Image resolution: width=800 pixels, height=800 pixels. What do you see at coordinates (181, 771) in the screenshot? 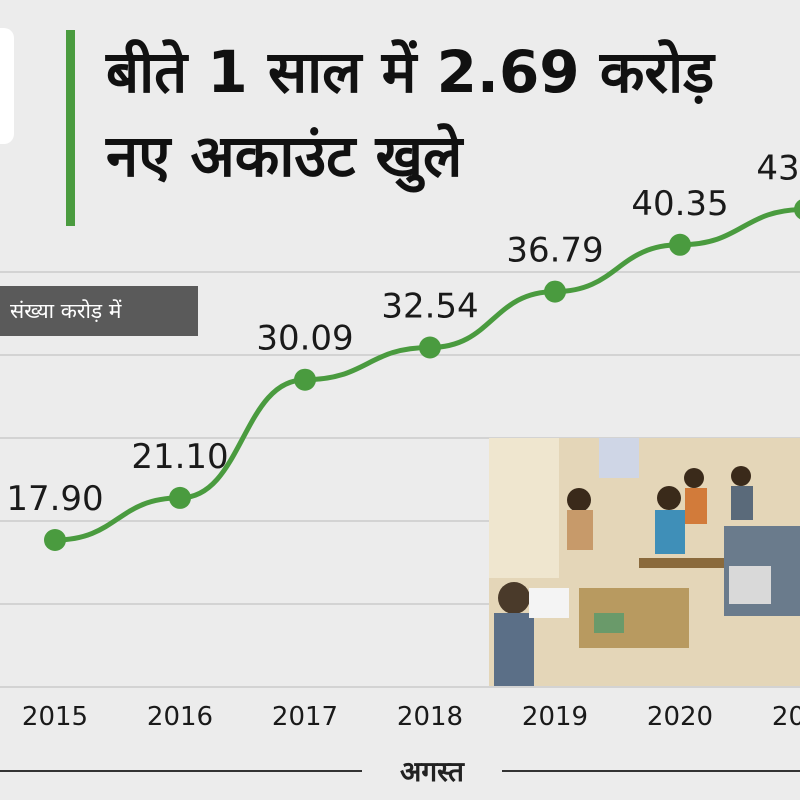
I see `footer-rule-left` at bounding box center [181, 771].